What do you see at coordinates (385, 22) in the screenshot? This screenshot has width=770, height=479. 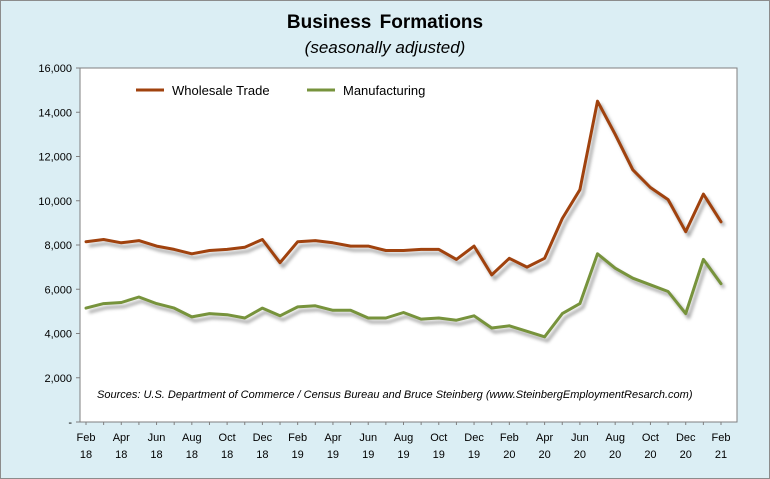 I see `chart-title: Business Formations` at bounding box center [385, 22].